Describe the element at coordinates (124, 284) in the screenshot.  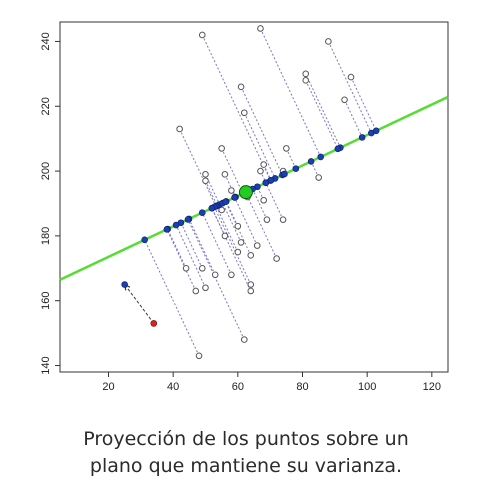
I see `highlight-projected-point` at that location.